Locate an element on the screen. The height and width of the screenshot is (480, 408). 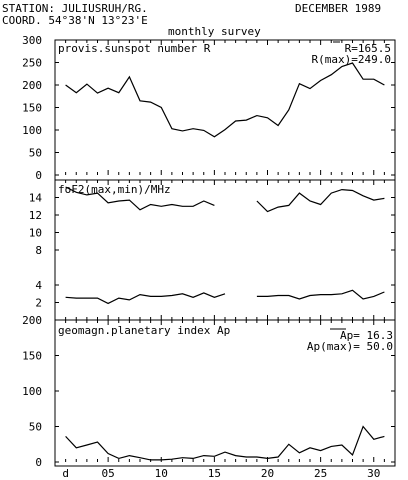
y-tick-label: 4 is located at coordinates (38, 285).